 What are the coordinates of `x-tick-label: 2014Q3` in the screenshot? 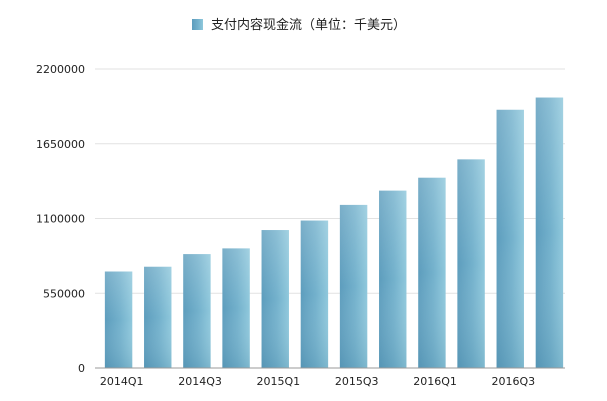 It's located at (200, 381).